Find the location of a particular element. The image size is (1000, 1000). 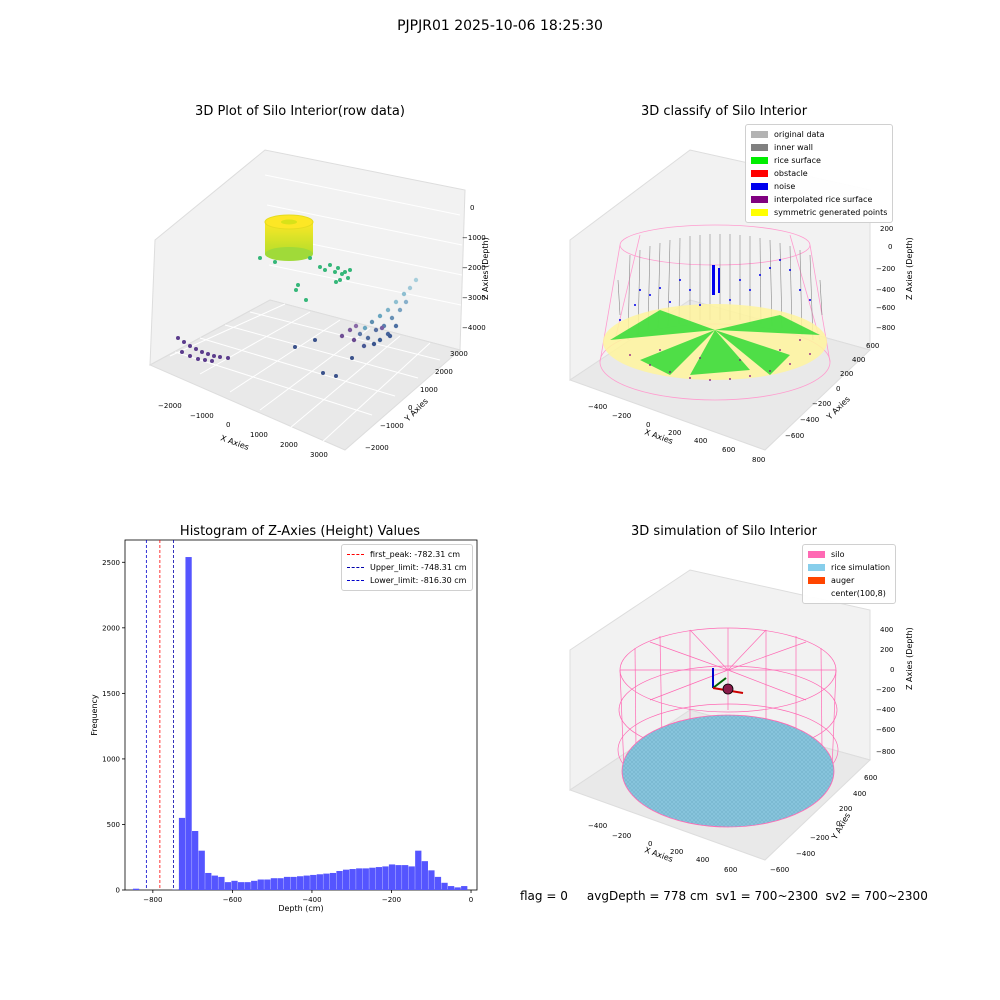

legend-label: Upper_limit: -748.31 cm is located at coordinates (418, 567).